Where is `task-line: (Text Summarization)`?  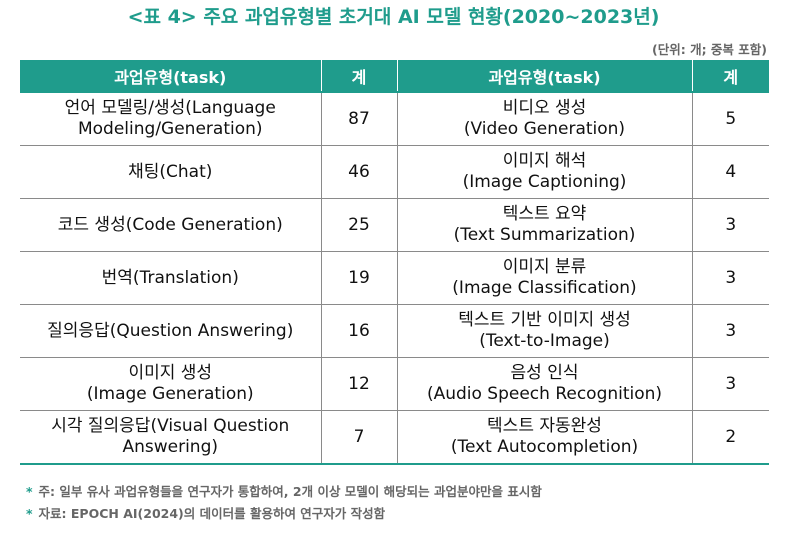
task-line: (Text Summarization) is located at coordinates (544, 235).